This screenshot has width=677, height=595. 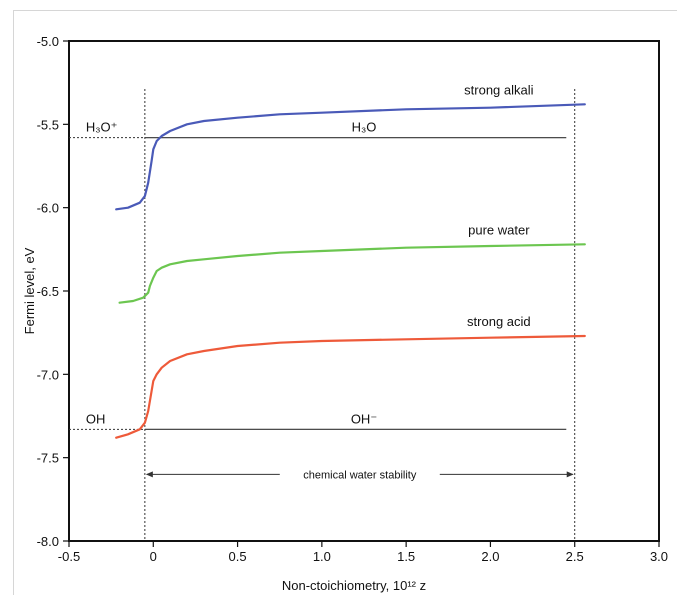 What do you see at coordinates (350, 386) in the screenshot?
I see `series-line-strong-acid` at bounding box center [350, 386].